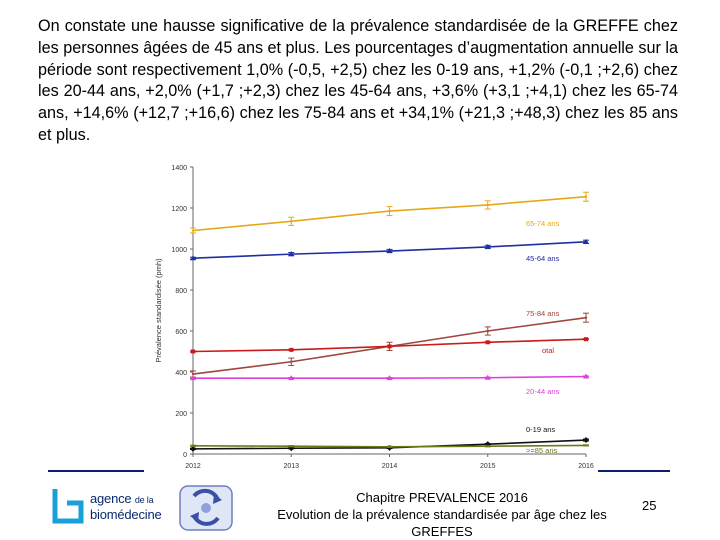 The width and height of the screenshot is (720, 540). What do you see at coordinates (179, 209) in the screenshot?
I see `y-tick-label: 1200` at bounding box center [179, 209].